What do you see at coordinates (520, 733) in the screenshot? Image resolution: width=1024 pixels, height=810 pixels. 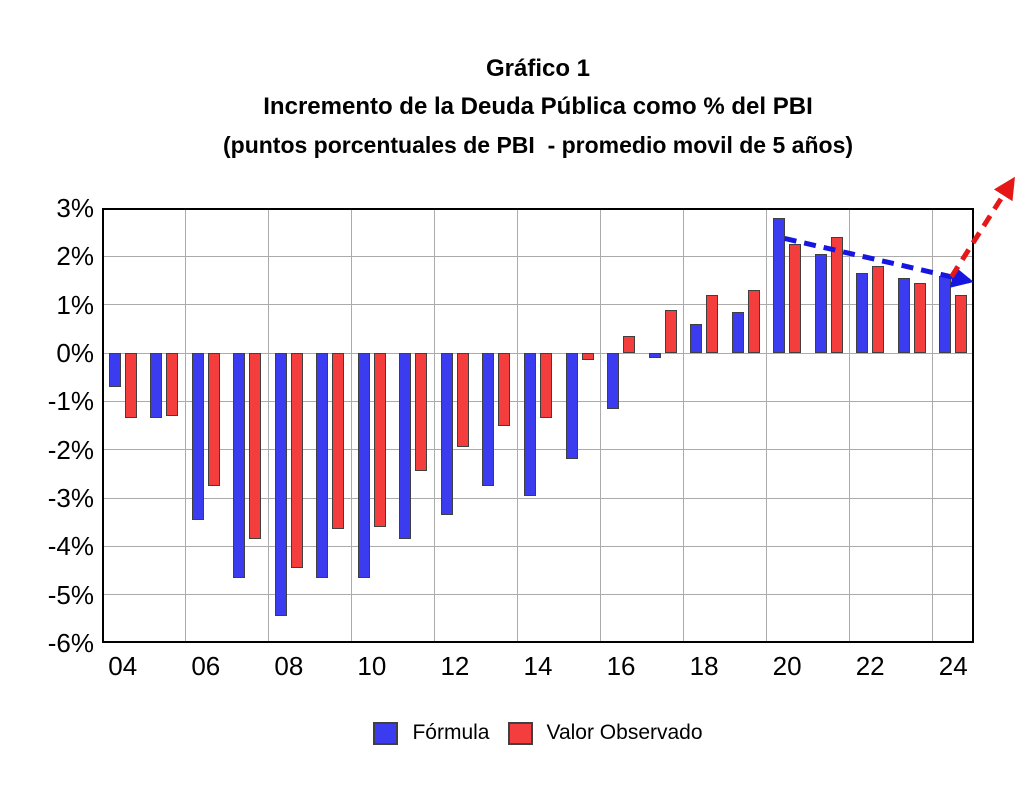 I see `observado-swatch` at bounding box center [520, 733].